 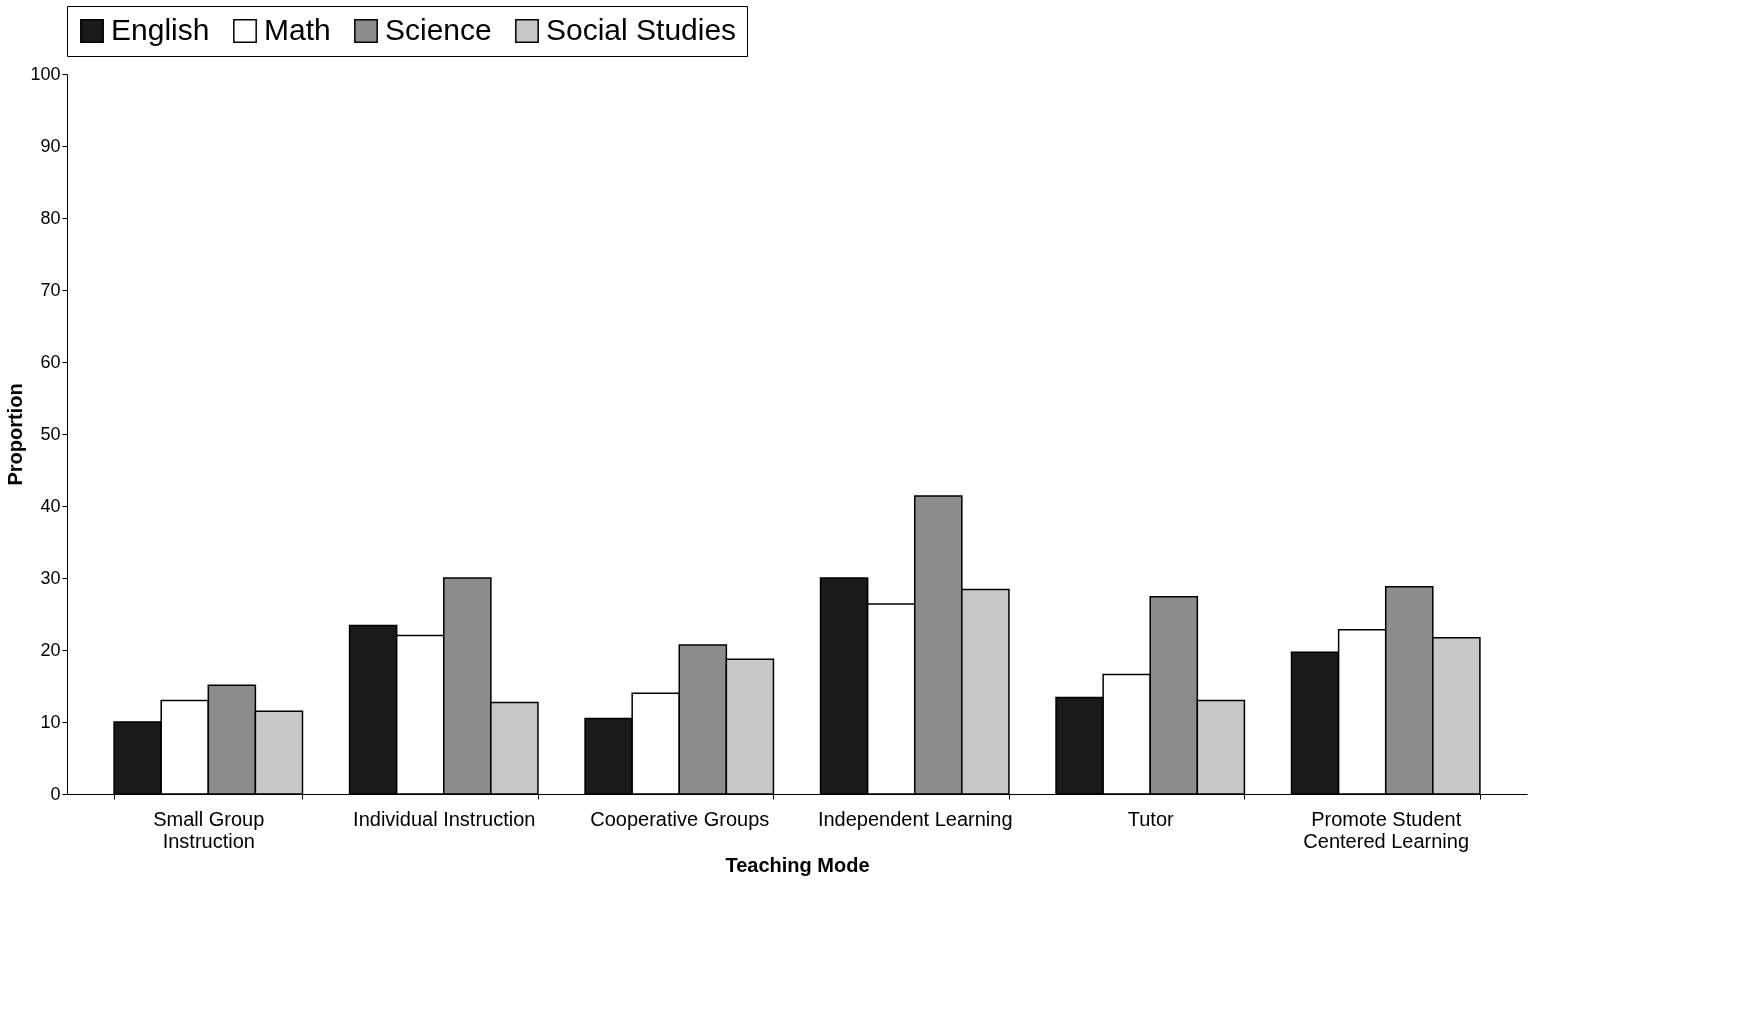 I want to click on x-tick-label: Individual Instruction, so click(x=444, y=818).